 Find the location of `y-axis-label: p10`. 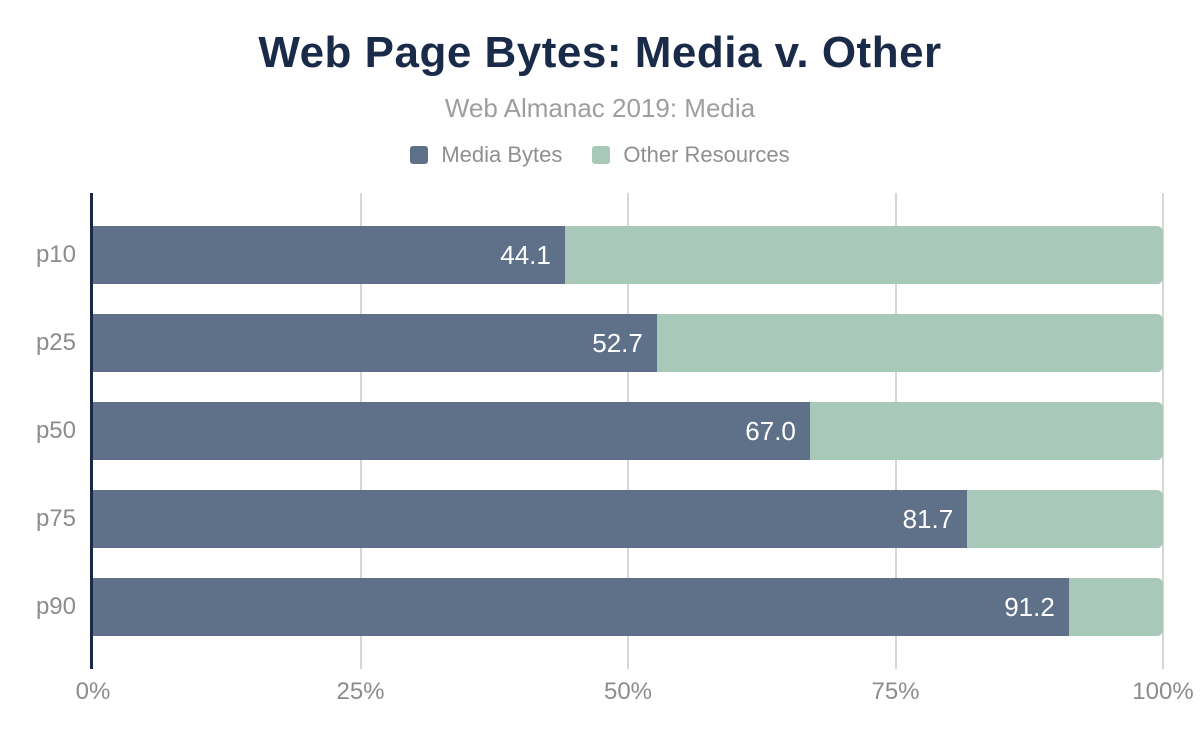

y-axis-label: p10 is located at coordinates (55, 254).